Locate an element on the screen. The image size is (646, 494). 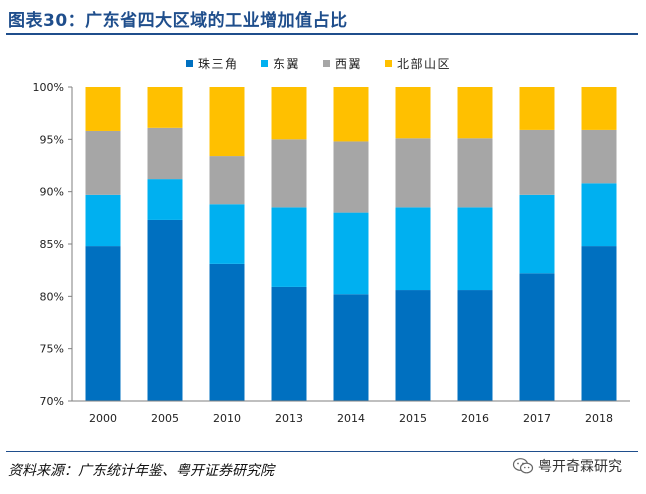
y-tick-label: 100% is located at coordinates (48, 87).